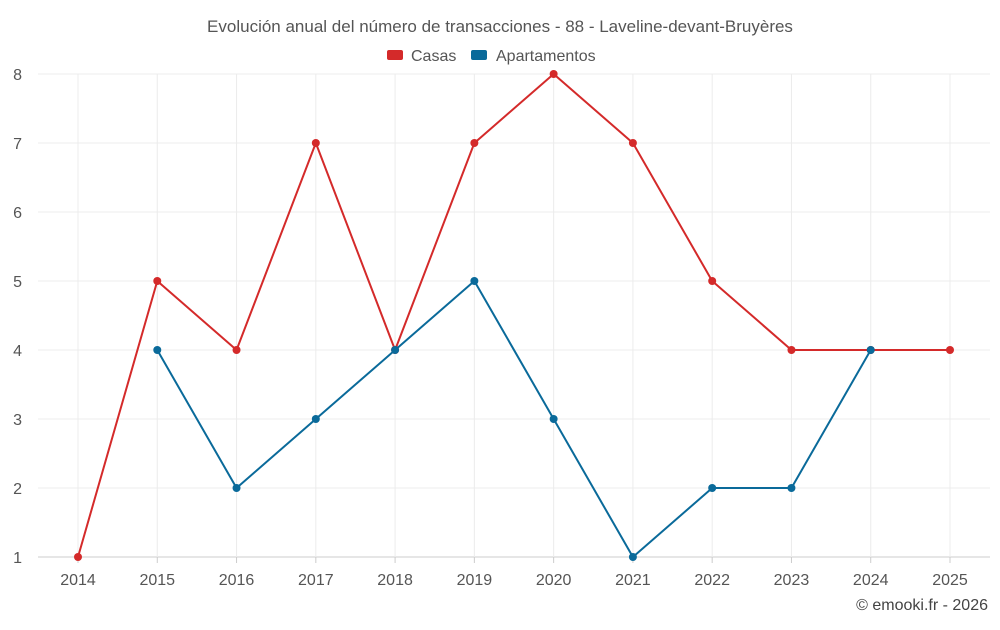  What do you see at coordinates (712, 580) in the screenshot?
I see `x-tick-label: 2022` at bounding box center [712, 580].